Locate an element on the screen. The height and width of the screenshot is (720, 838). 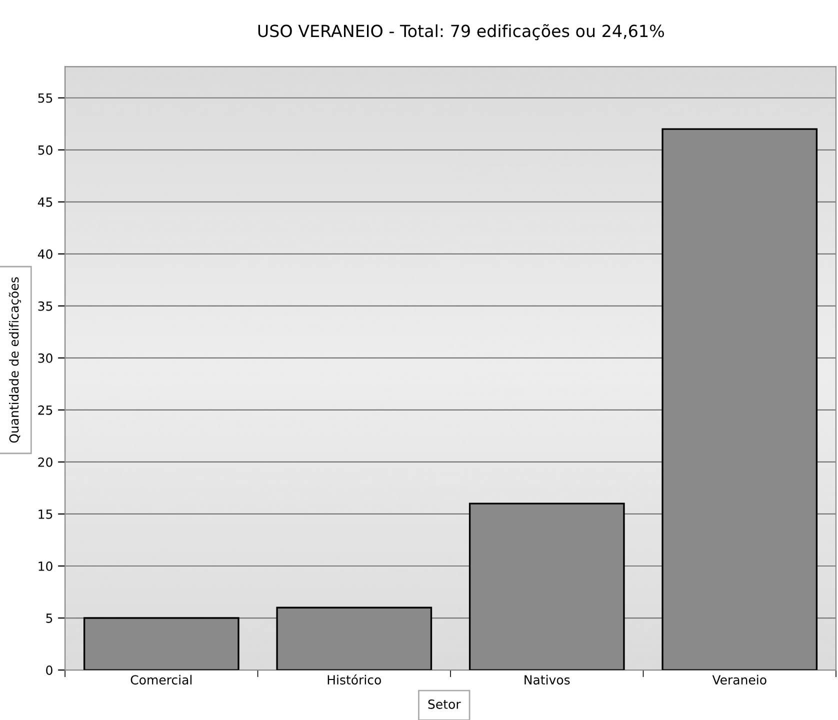
y-axis-title: Quantidade de edificações is located at coordinates (14, 360).